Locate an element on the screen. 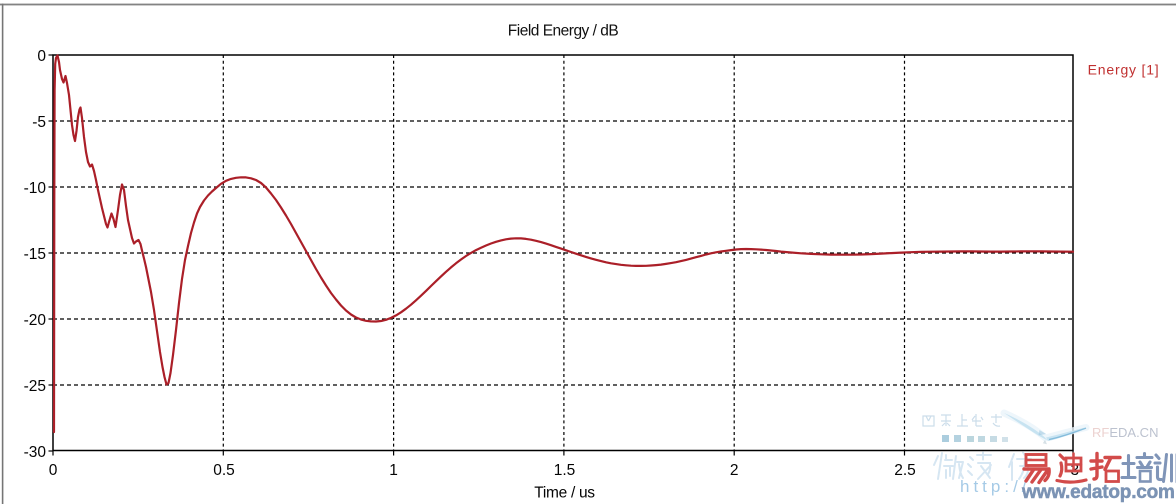 This screenshot has height=504, width=1176. svg-text: www.edatop.com is located at coordinates (1098, 492).